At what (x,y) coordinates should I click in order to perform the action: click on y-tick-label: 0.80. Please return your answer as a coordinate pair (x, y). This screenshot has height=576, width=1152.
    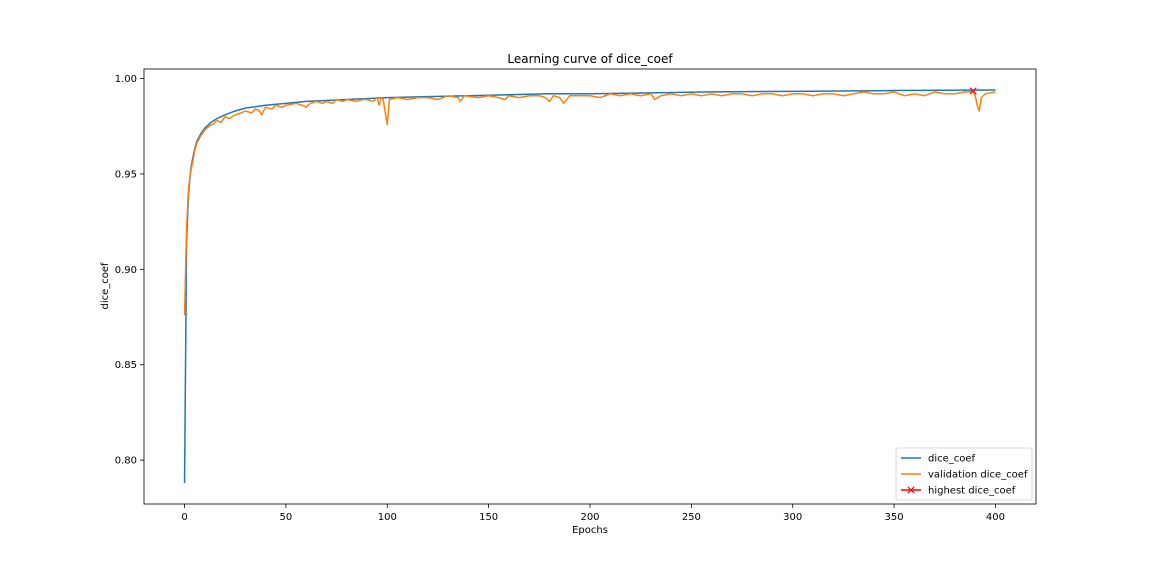
    Looking at the image, I should click on (126, 461).